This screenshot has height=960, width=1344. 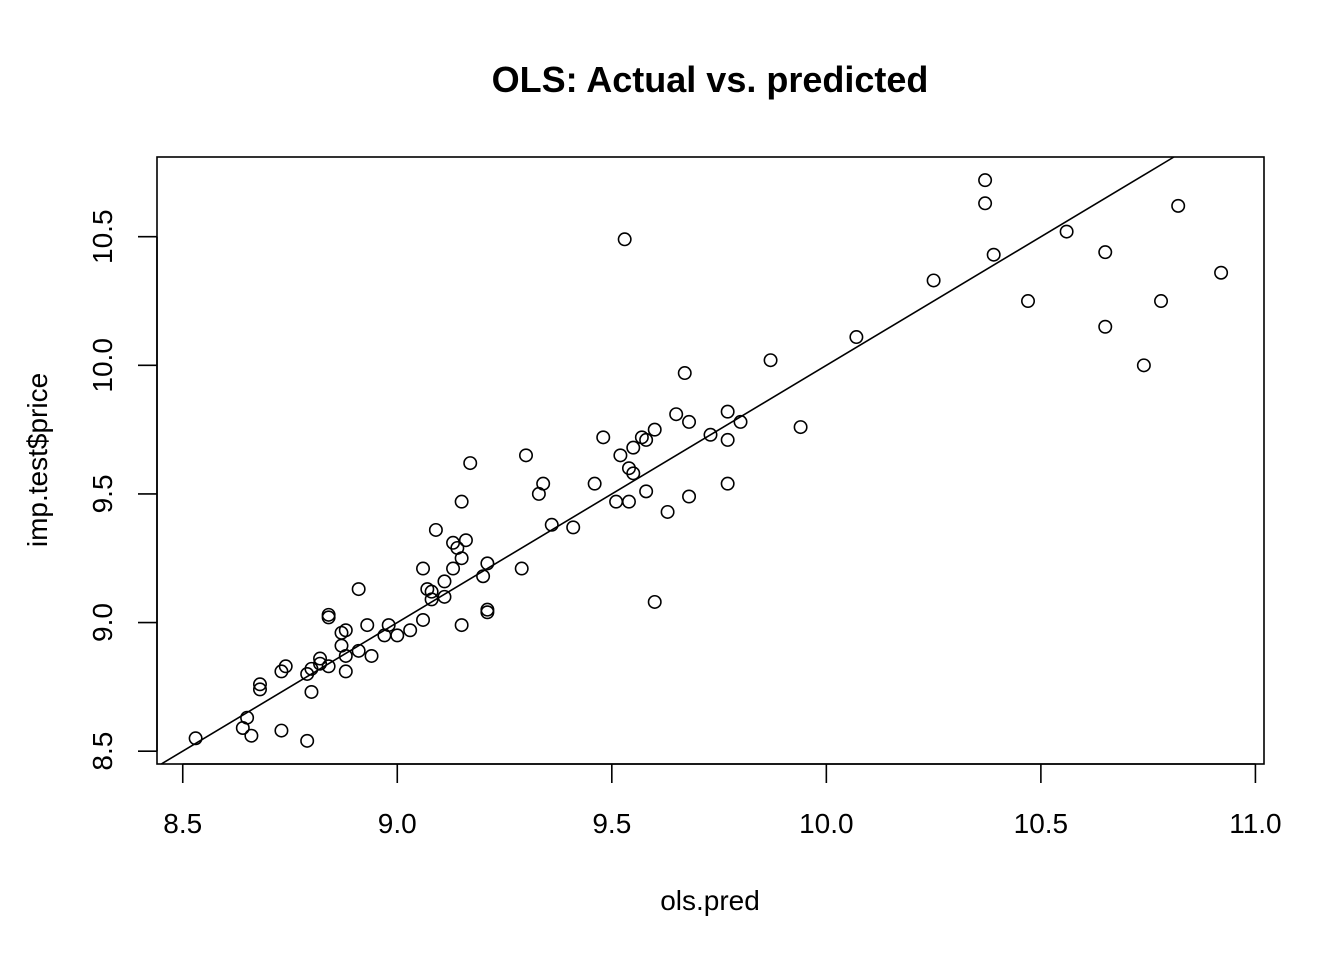 I want to click on x-tick-label: 9.5, so click(x=611, y=823).